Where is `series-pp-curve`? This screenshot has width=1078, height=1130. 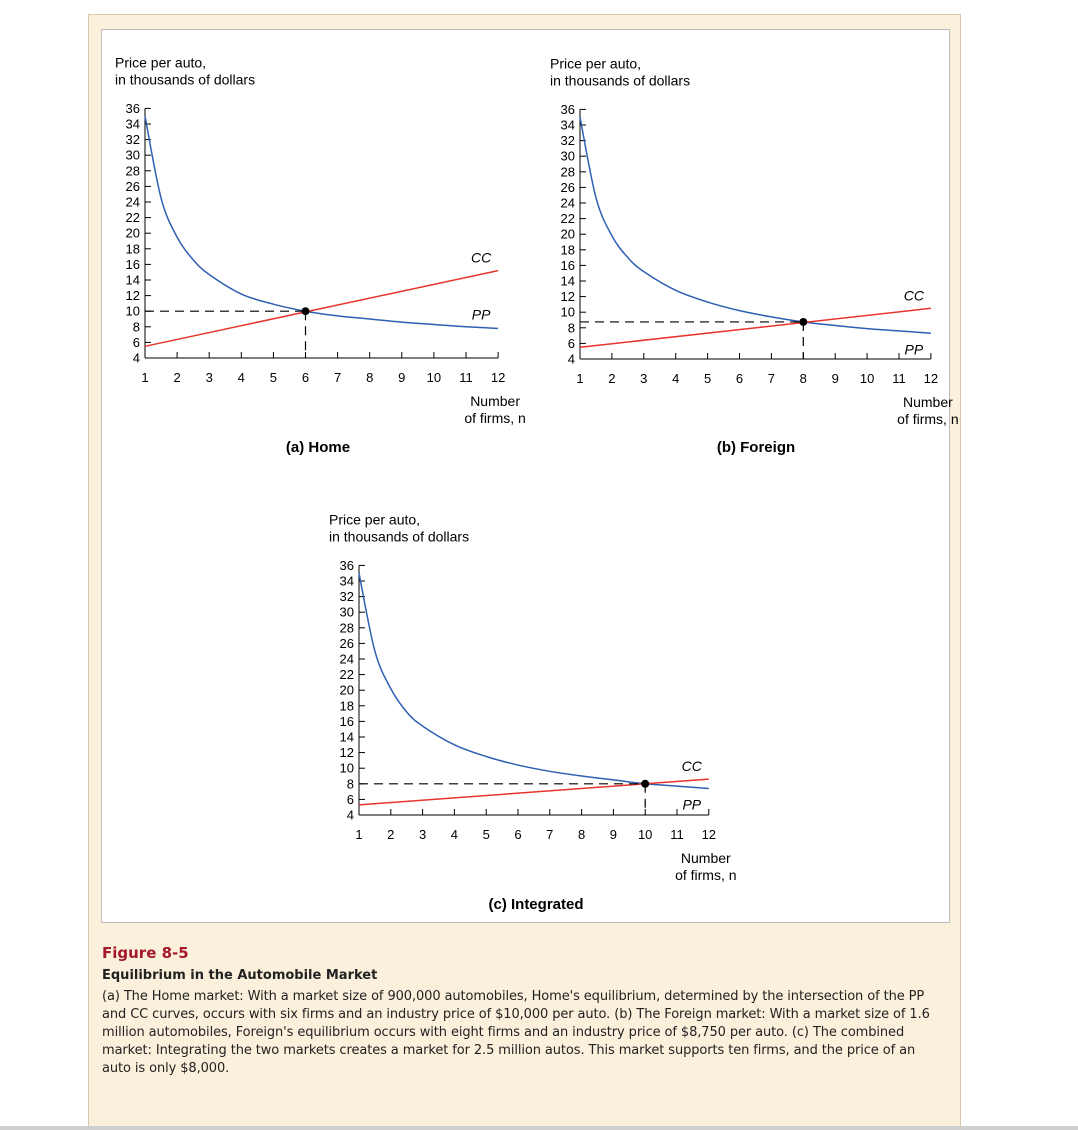
series-pp-curve is located at coordinates (533, 681).